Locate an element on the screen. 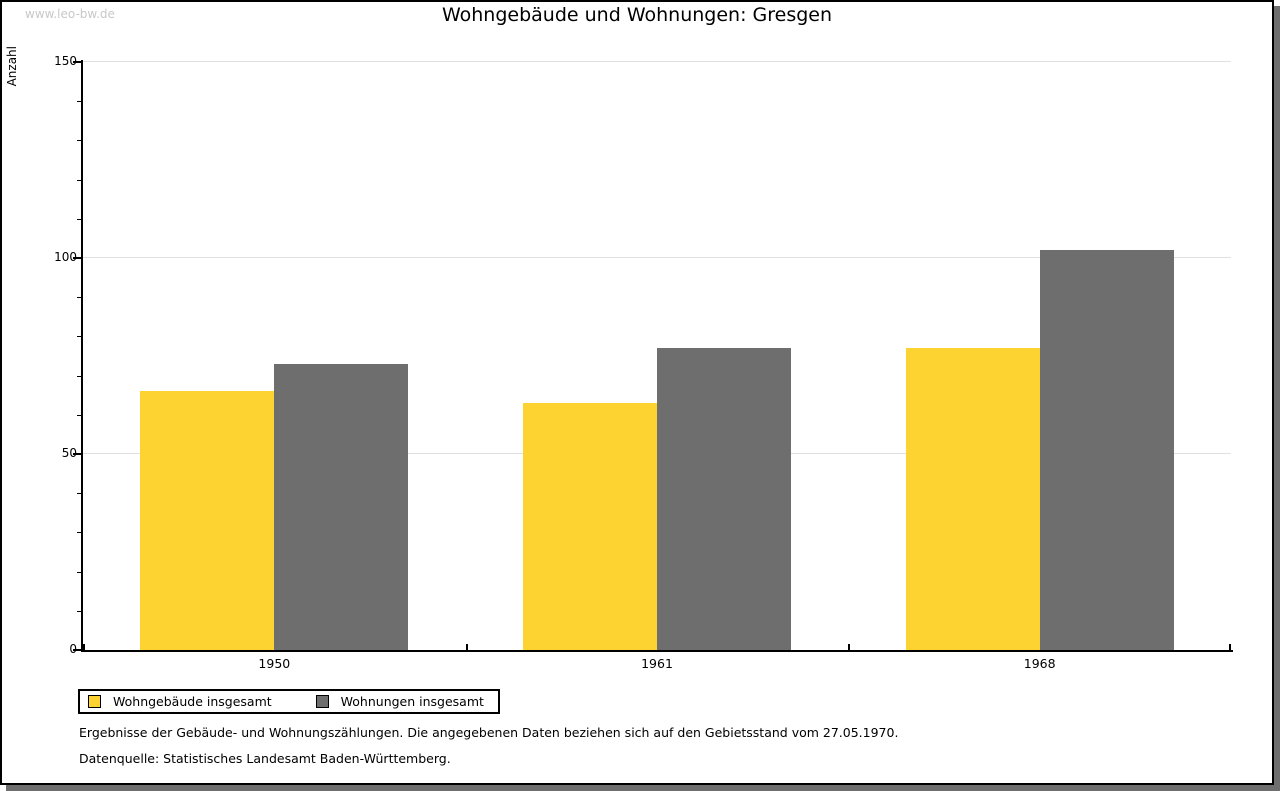  legend-item: Wohnungen insgesamt is located at coordinates (399, 701).